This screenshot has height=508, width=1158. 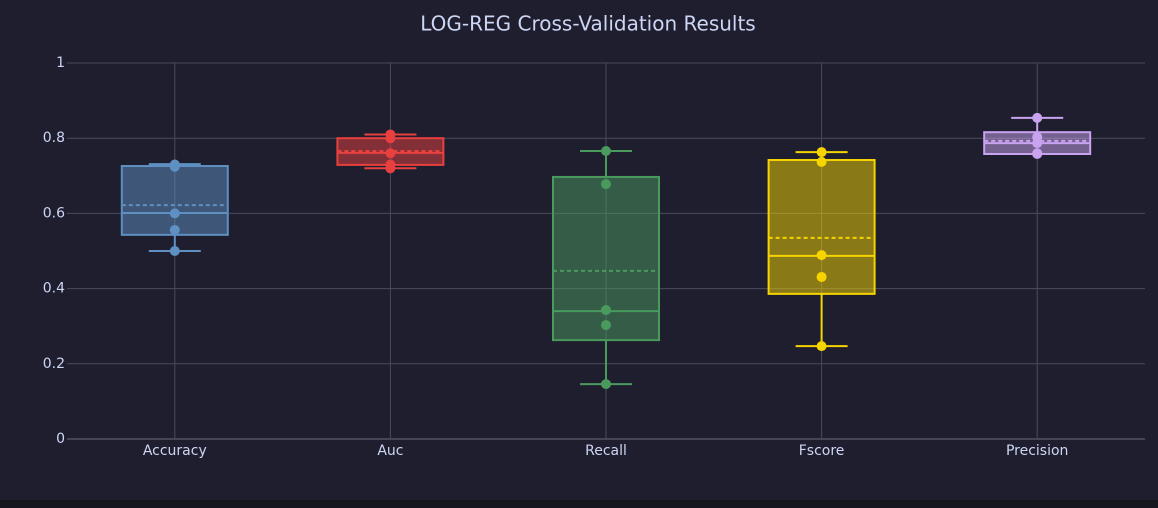 I want to click on y-tick-label: 0.4, so click(x=54, y=289).